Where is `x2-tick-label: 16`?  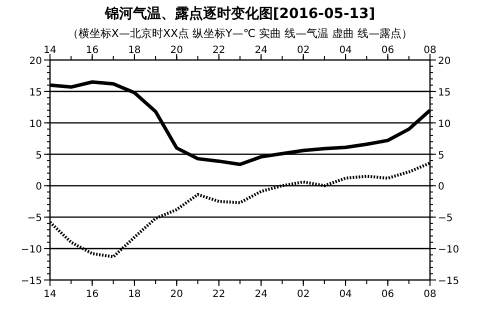 x2-tick-label: 16 is located at coordinates (92, 294).